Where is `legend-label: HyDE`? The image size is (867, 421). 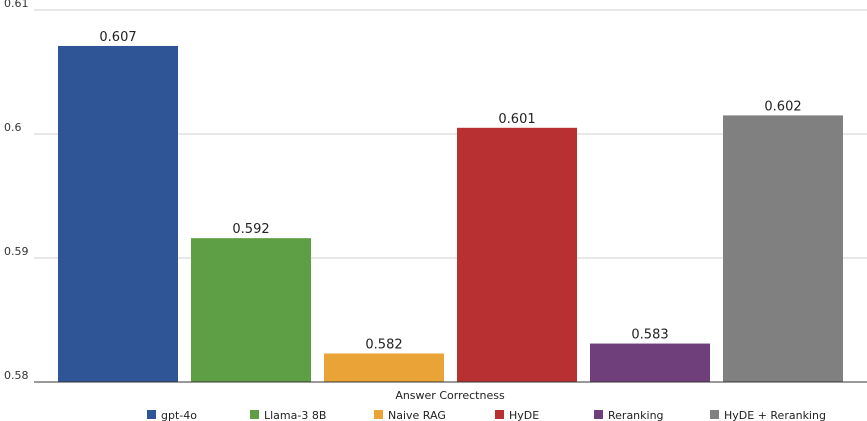
legend-label: HyDE is located at coordinates (524, 415).